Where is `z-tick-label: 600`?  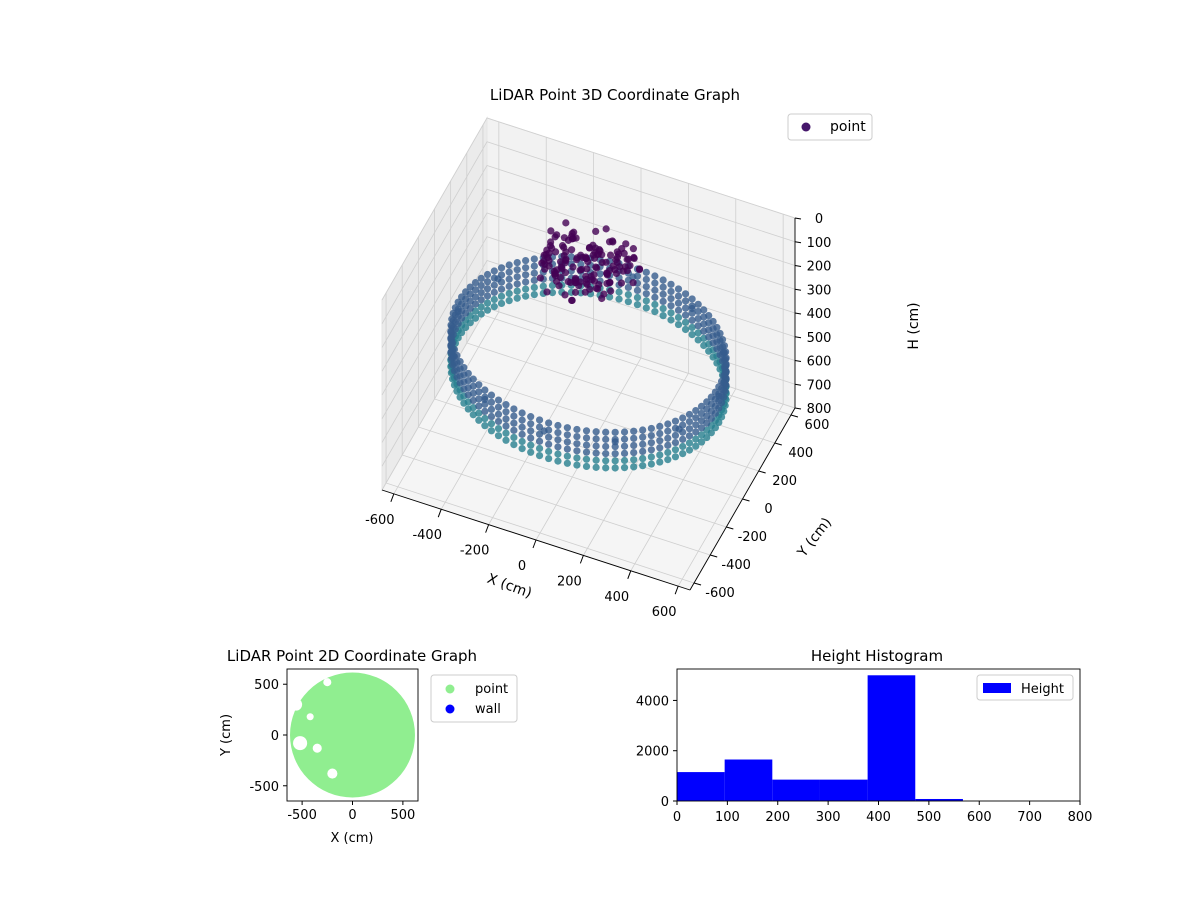 z-tick-label: 600 is located at coordinates (819, 362).